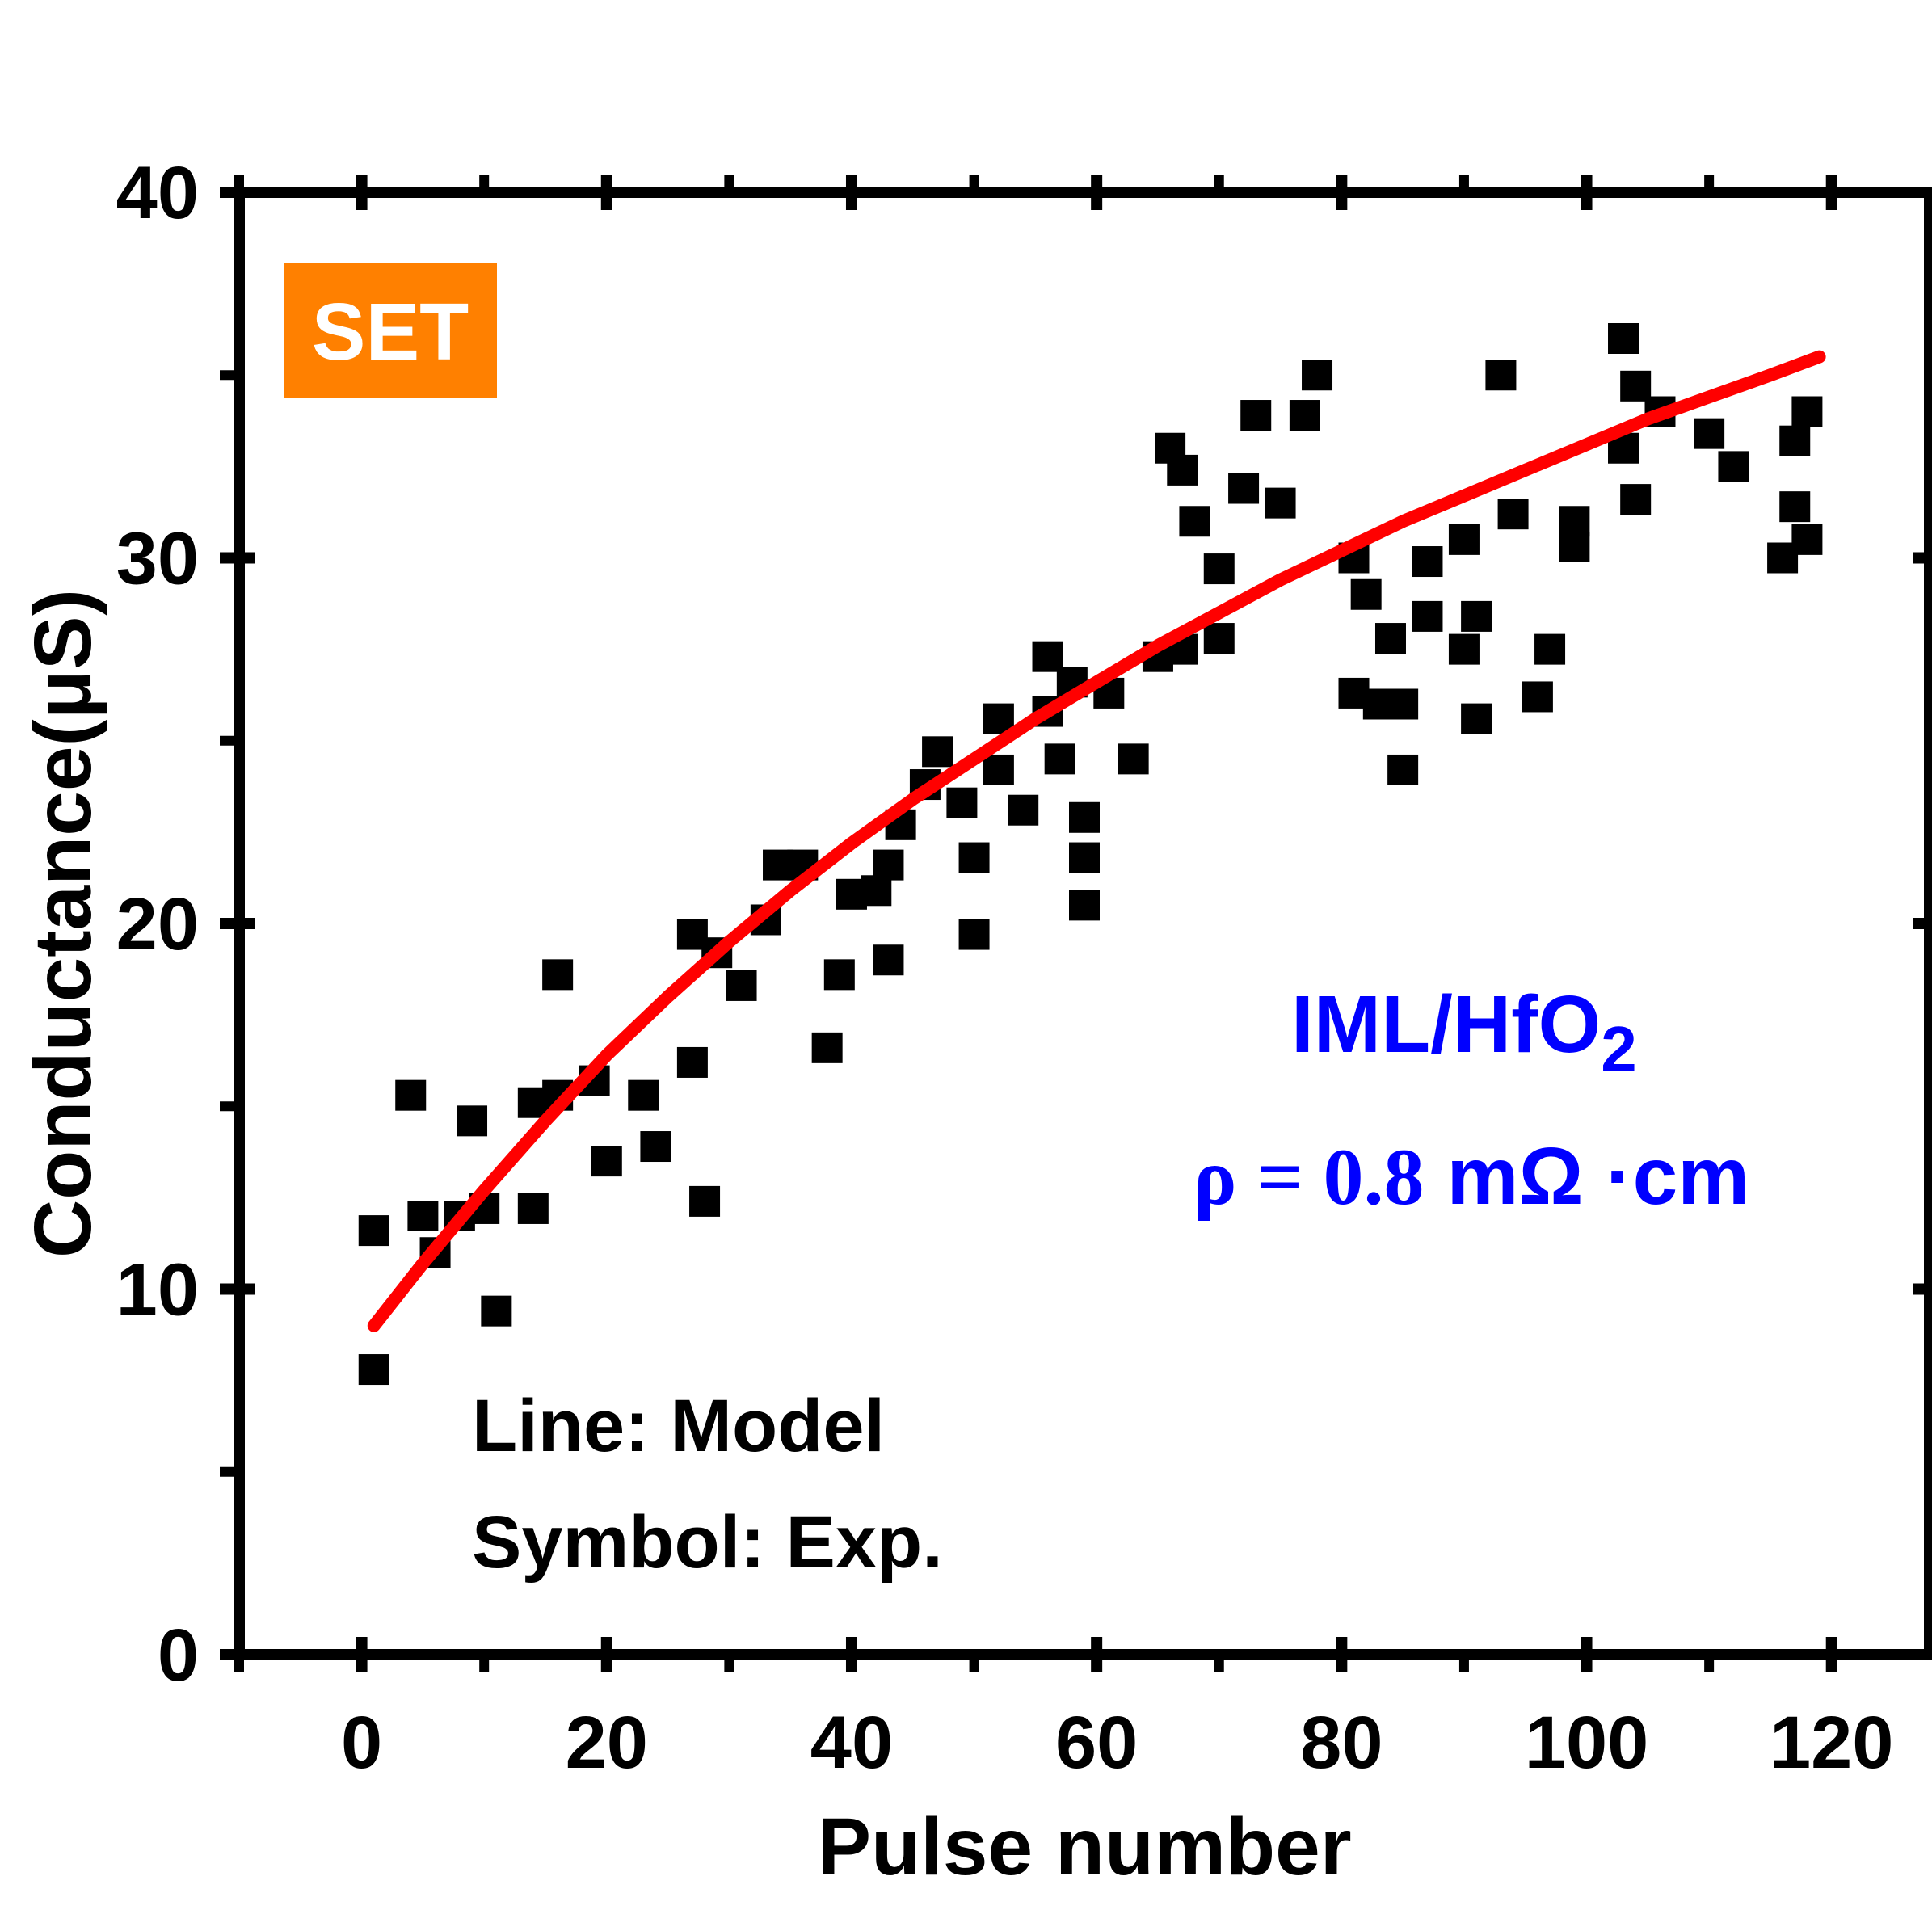 The image size is (1932, 1931). Describe the element at coordinates (157, 559) in the screenshot. I see `y-tick-label: 30` at that location.